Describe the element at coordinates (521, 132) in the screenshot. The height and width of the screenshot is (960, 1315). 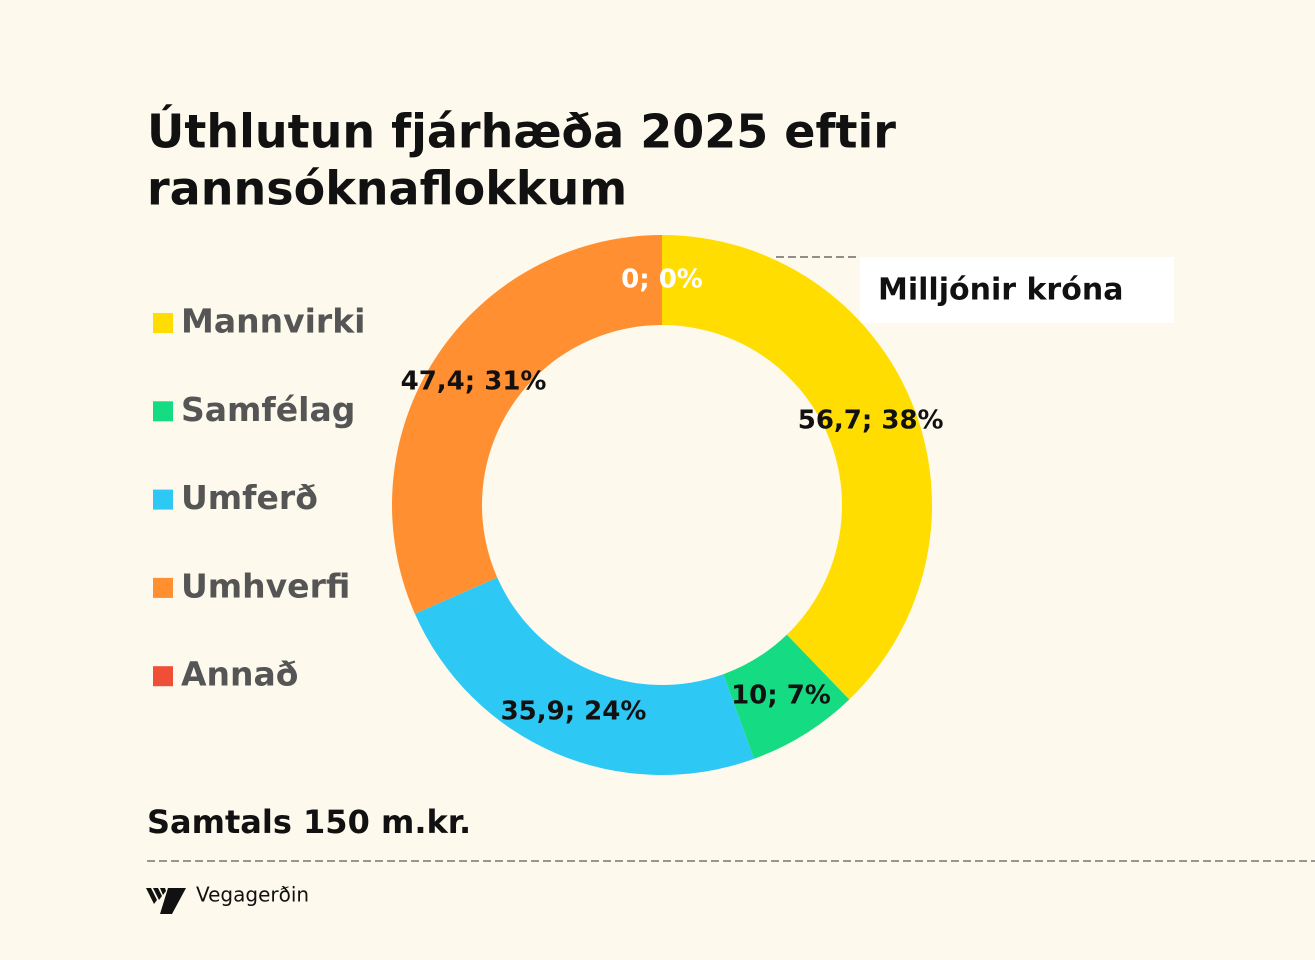
I see `chart-title: Úthlutun fjárhæða 2025 eftir` at that location.